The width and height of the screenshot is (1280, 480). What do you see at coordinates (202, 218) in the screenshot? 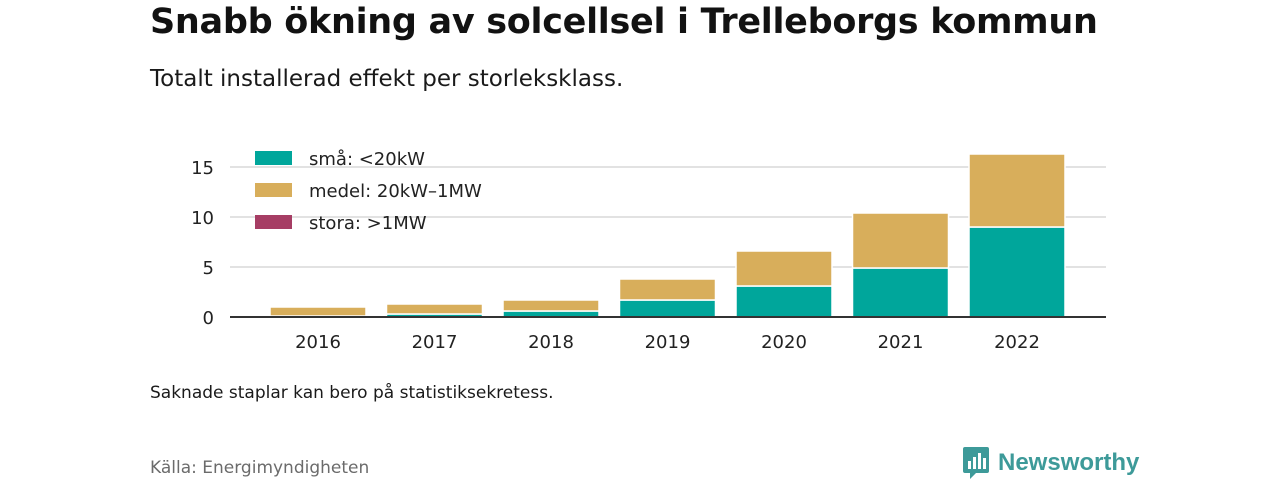
I see `y-tick-label: 10` at bounding box center [202, 218].